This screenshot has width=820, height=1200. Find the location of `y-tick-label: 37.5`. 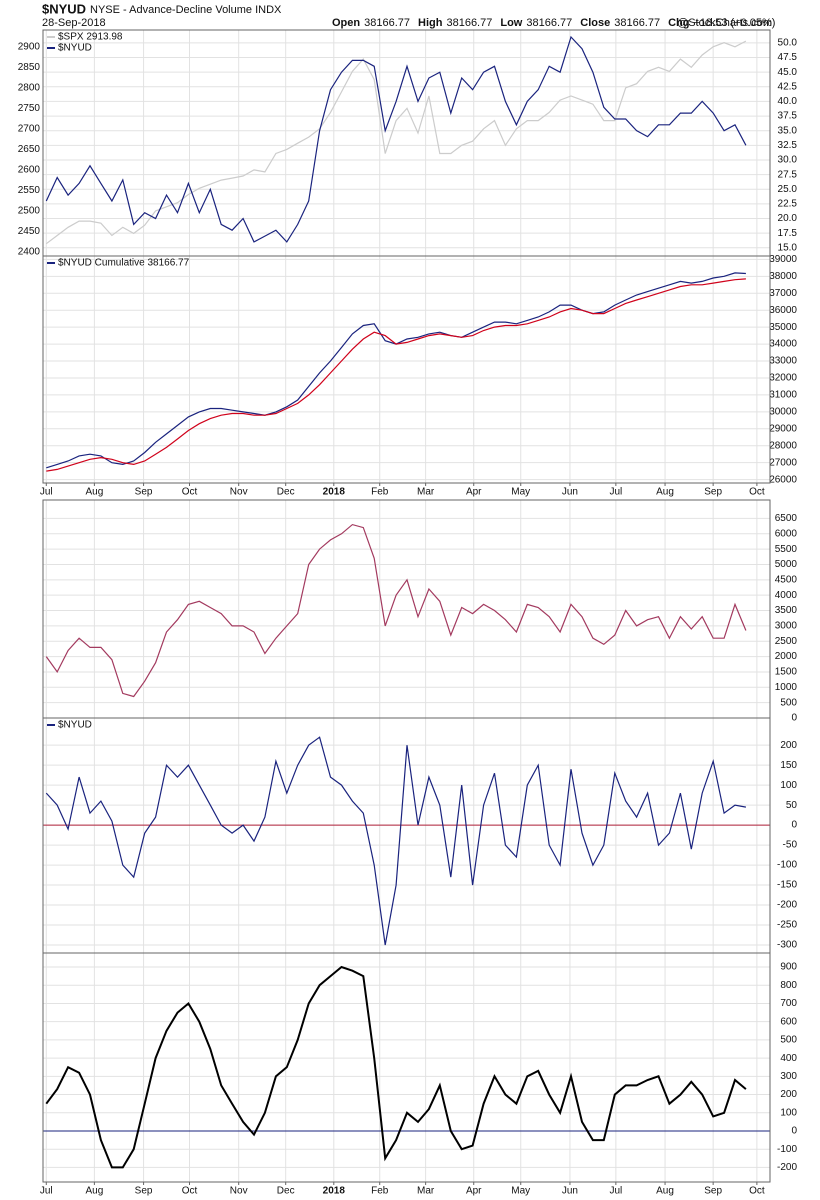

y-tick-label: 37.5 is located at coordinates (788, 116).